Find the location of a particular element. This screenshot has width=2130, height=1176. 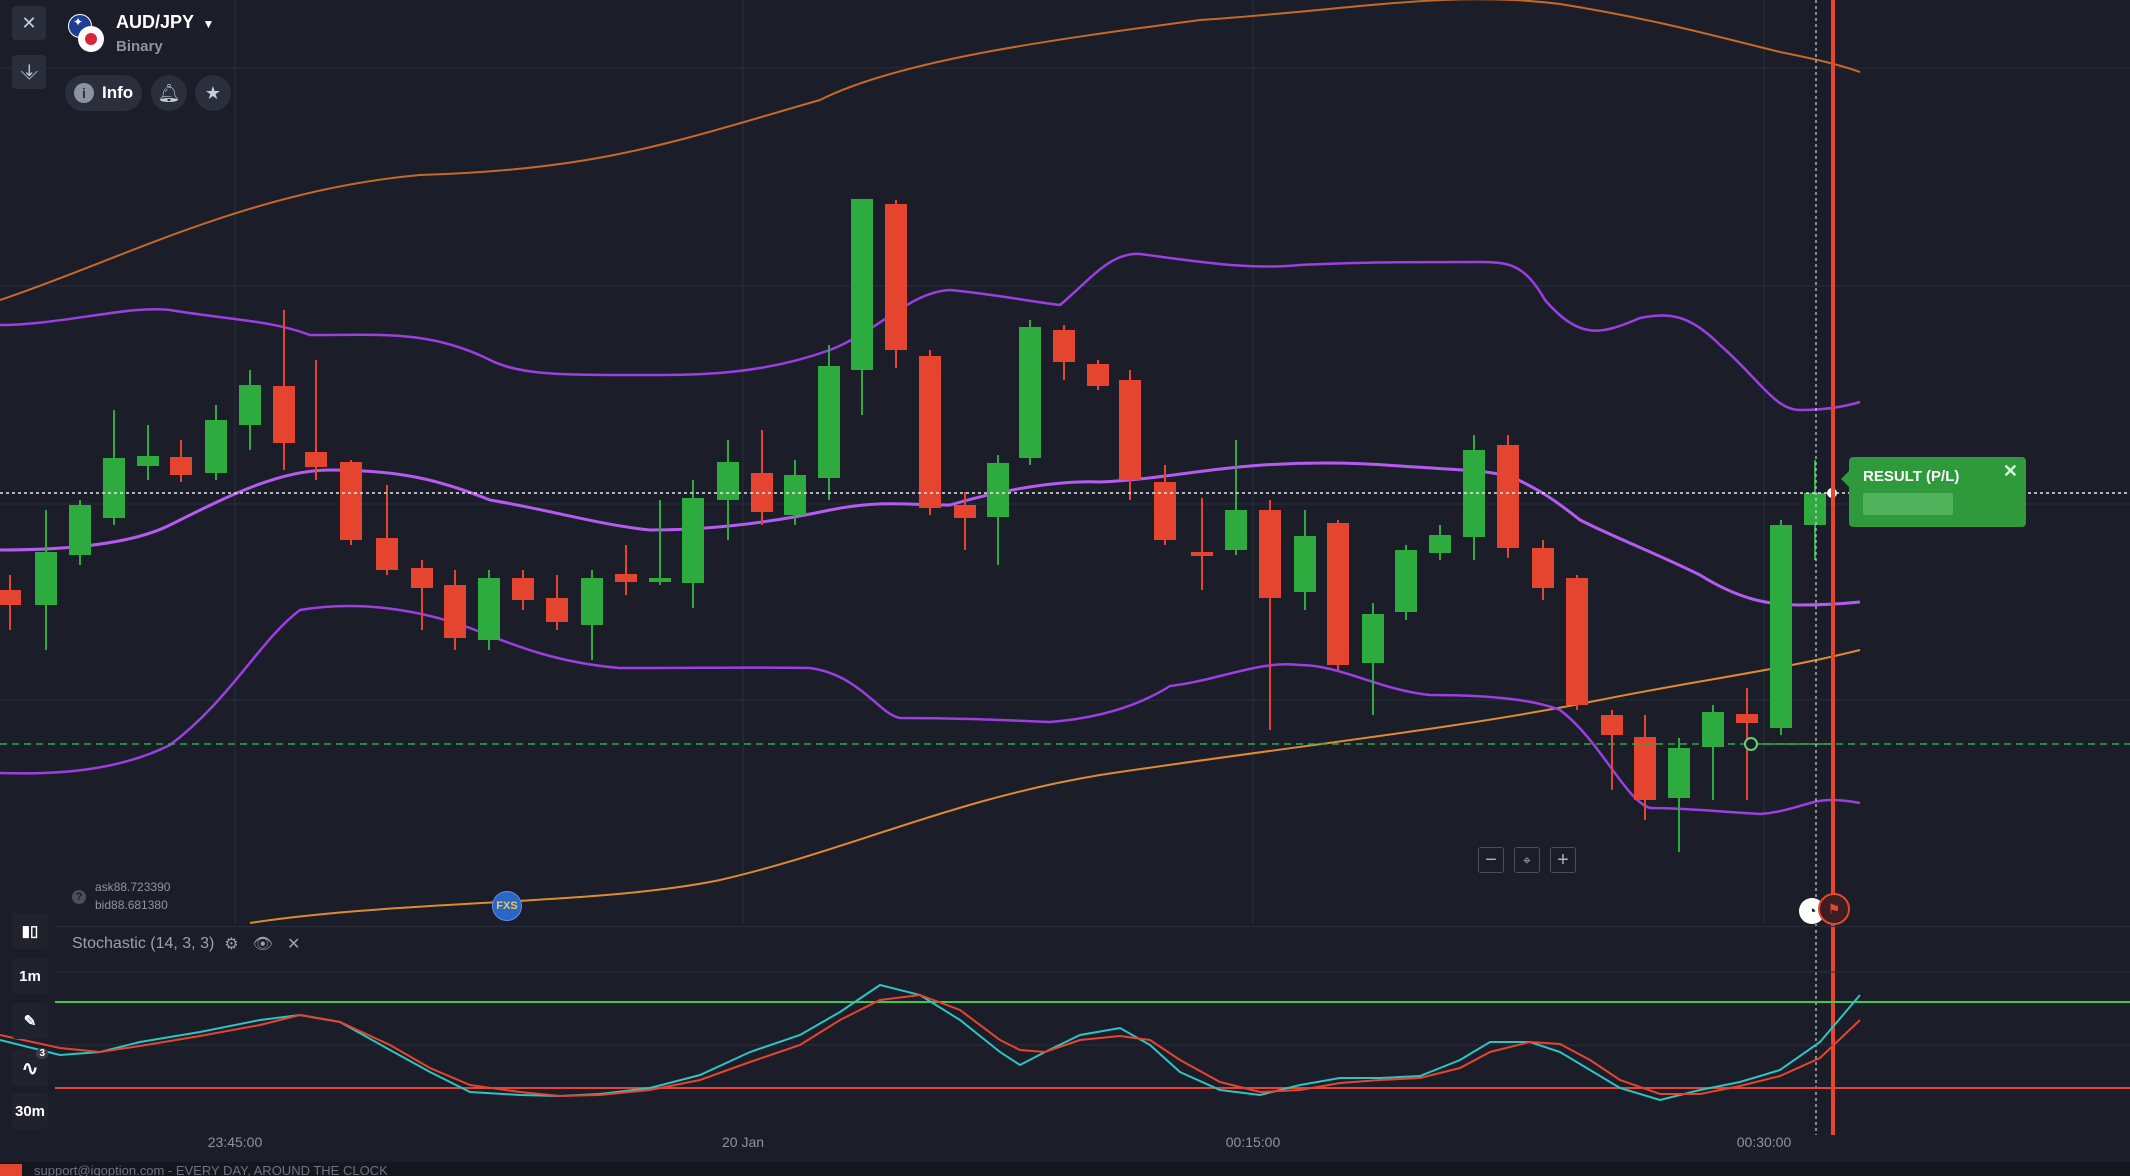

position-entry-marker is located at coordinates (1751, 744).